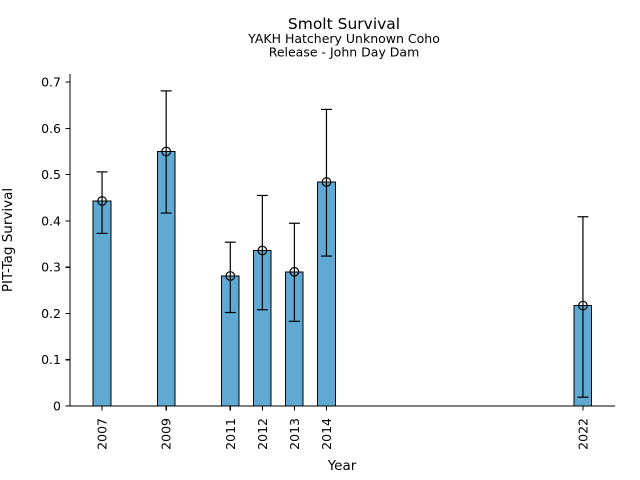 This screenshot has width=640, height=480. I want to click on y-tick-label-0.3: 0.3, so click(51, 267).